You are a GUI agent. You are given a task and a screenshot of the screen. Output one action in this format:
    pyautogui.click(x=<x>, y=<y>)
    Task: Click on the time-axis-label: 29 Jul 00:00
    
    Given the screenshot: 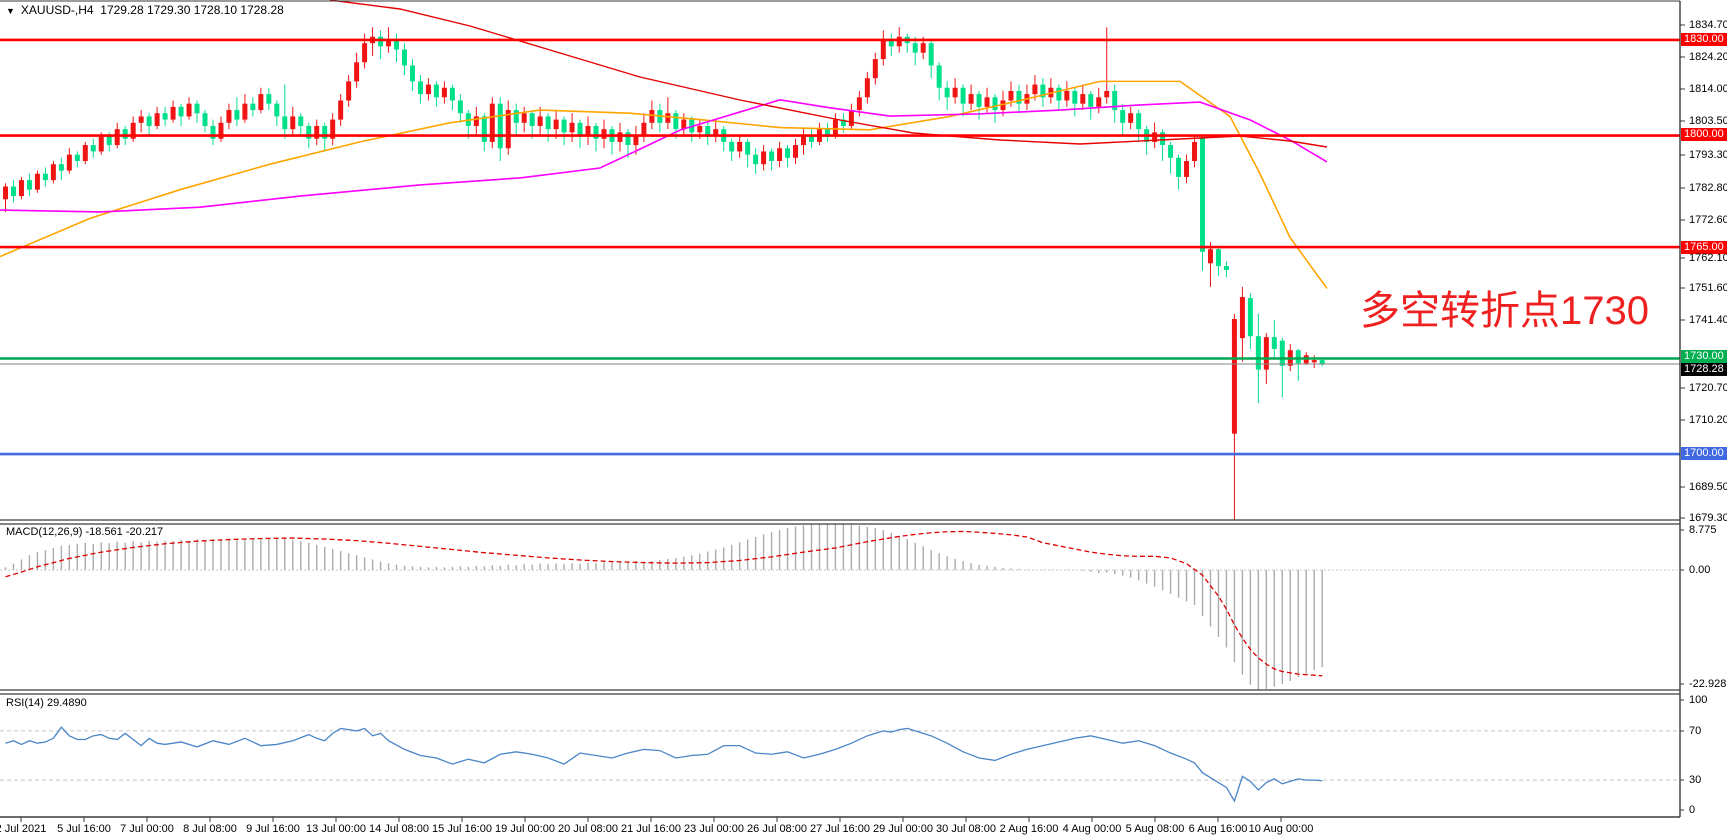 What is the action you would take?
    pyautogui.click(x=903, y=829)
    